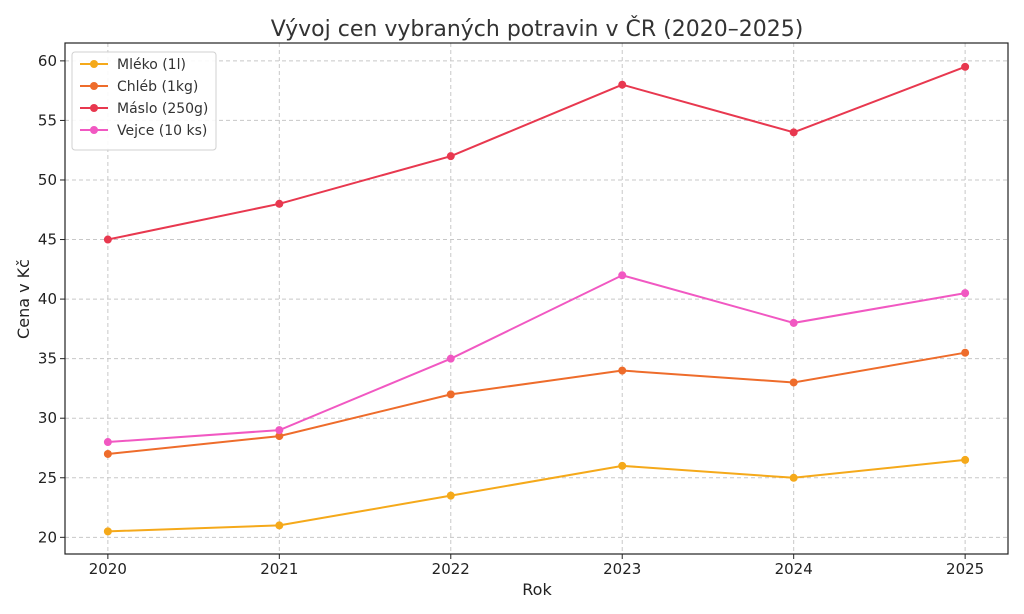 Image resolution: width=1024 pixels, height=614 pixels. What do you see at coordinates (47, 180) in the screenshot?
I see `y-tick-label: 50` at bounding box center [47, 180].